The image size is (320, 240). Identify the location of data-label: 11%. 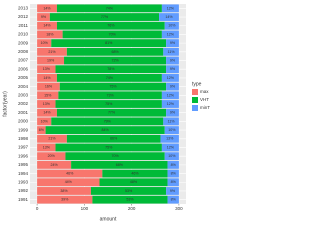
(172, 52).